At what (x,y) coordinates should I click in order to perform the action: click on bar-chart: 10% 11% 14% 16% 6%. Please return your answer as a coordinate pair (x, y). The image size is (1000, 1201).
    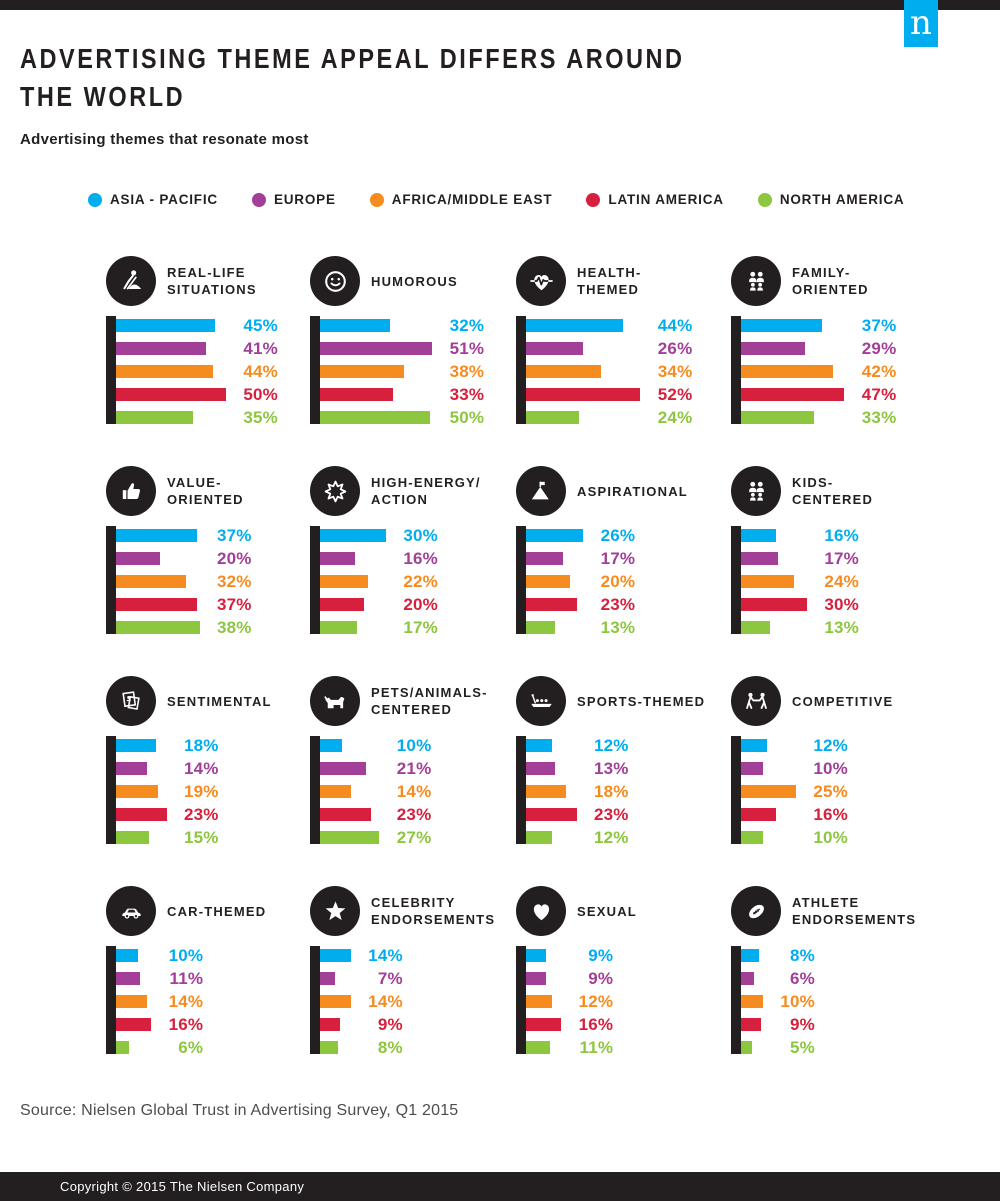
    Looking at the image, I should click on (208, 1001).